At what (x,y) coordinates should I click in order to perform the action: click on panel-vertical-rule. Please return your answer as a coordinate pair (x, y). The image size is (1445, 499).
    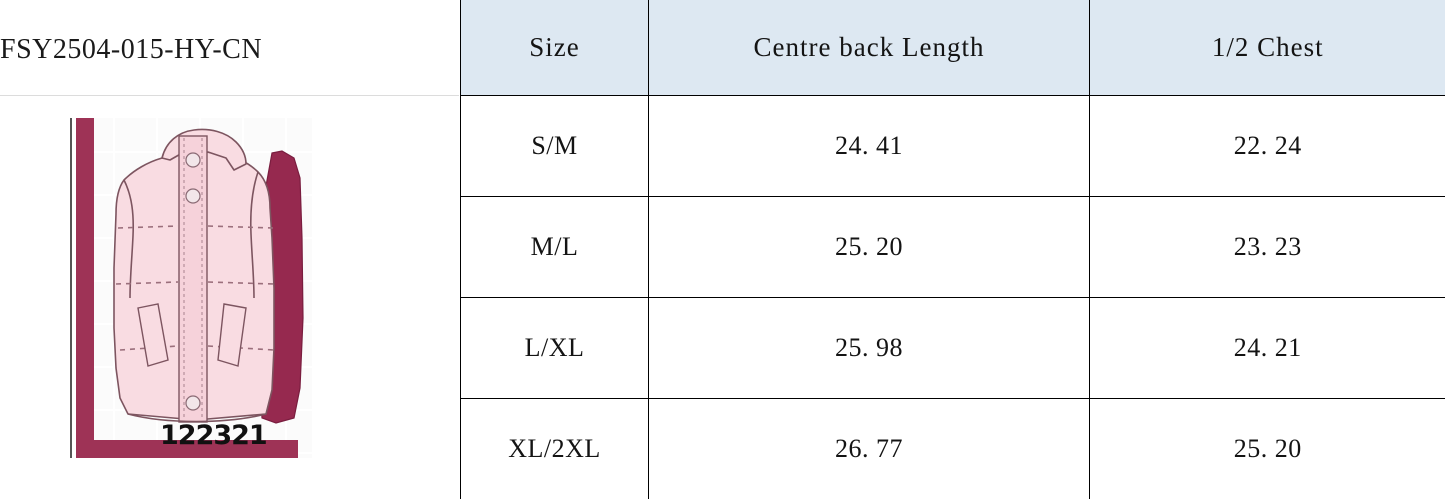
    Looking at the image, I should click on (71, 288).